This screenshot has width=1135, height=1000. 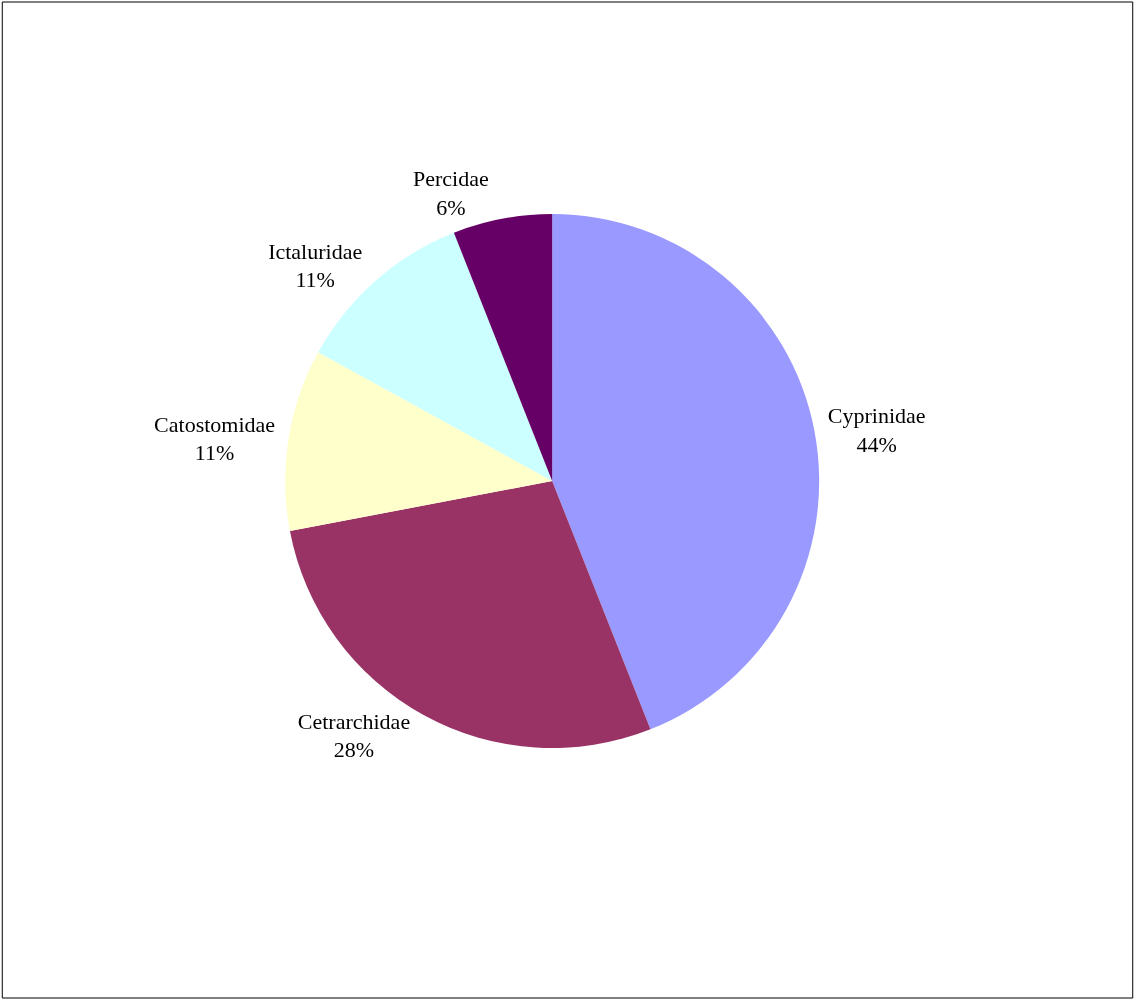 What do you see at coordinates (315, 251) in the screenshot?
I see `slice-label: Ictaluridae` at bounding box center [315, 251].